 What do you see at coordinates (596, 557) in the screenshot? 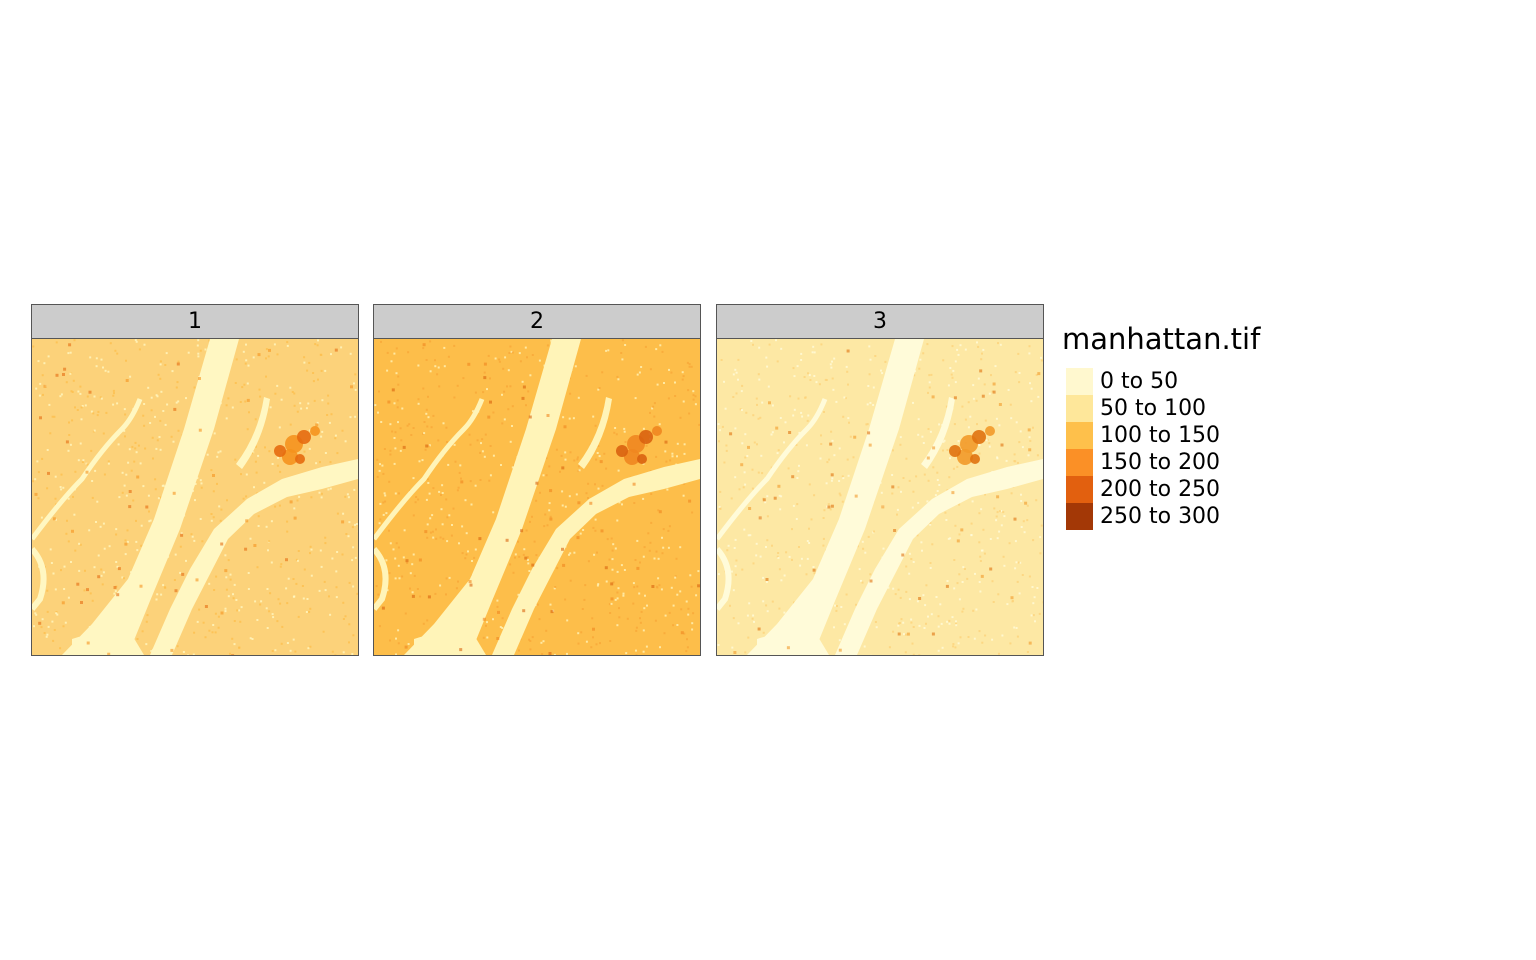
I see `east-river` at bounding box center [596, 557].